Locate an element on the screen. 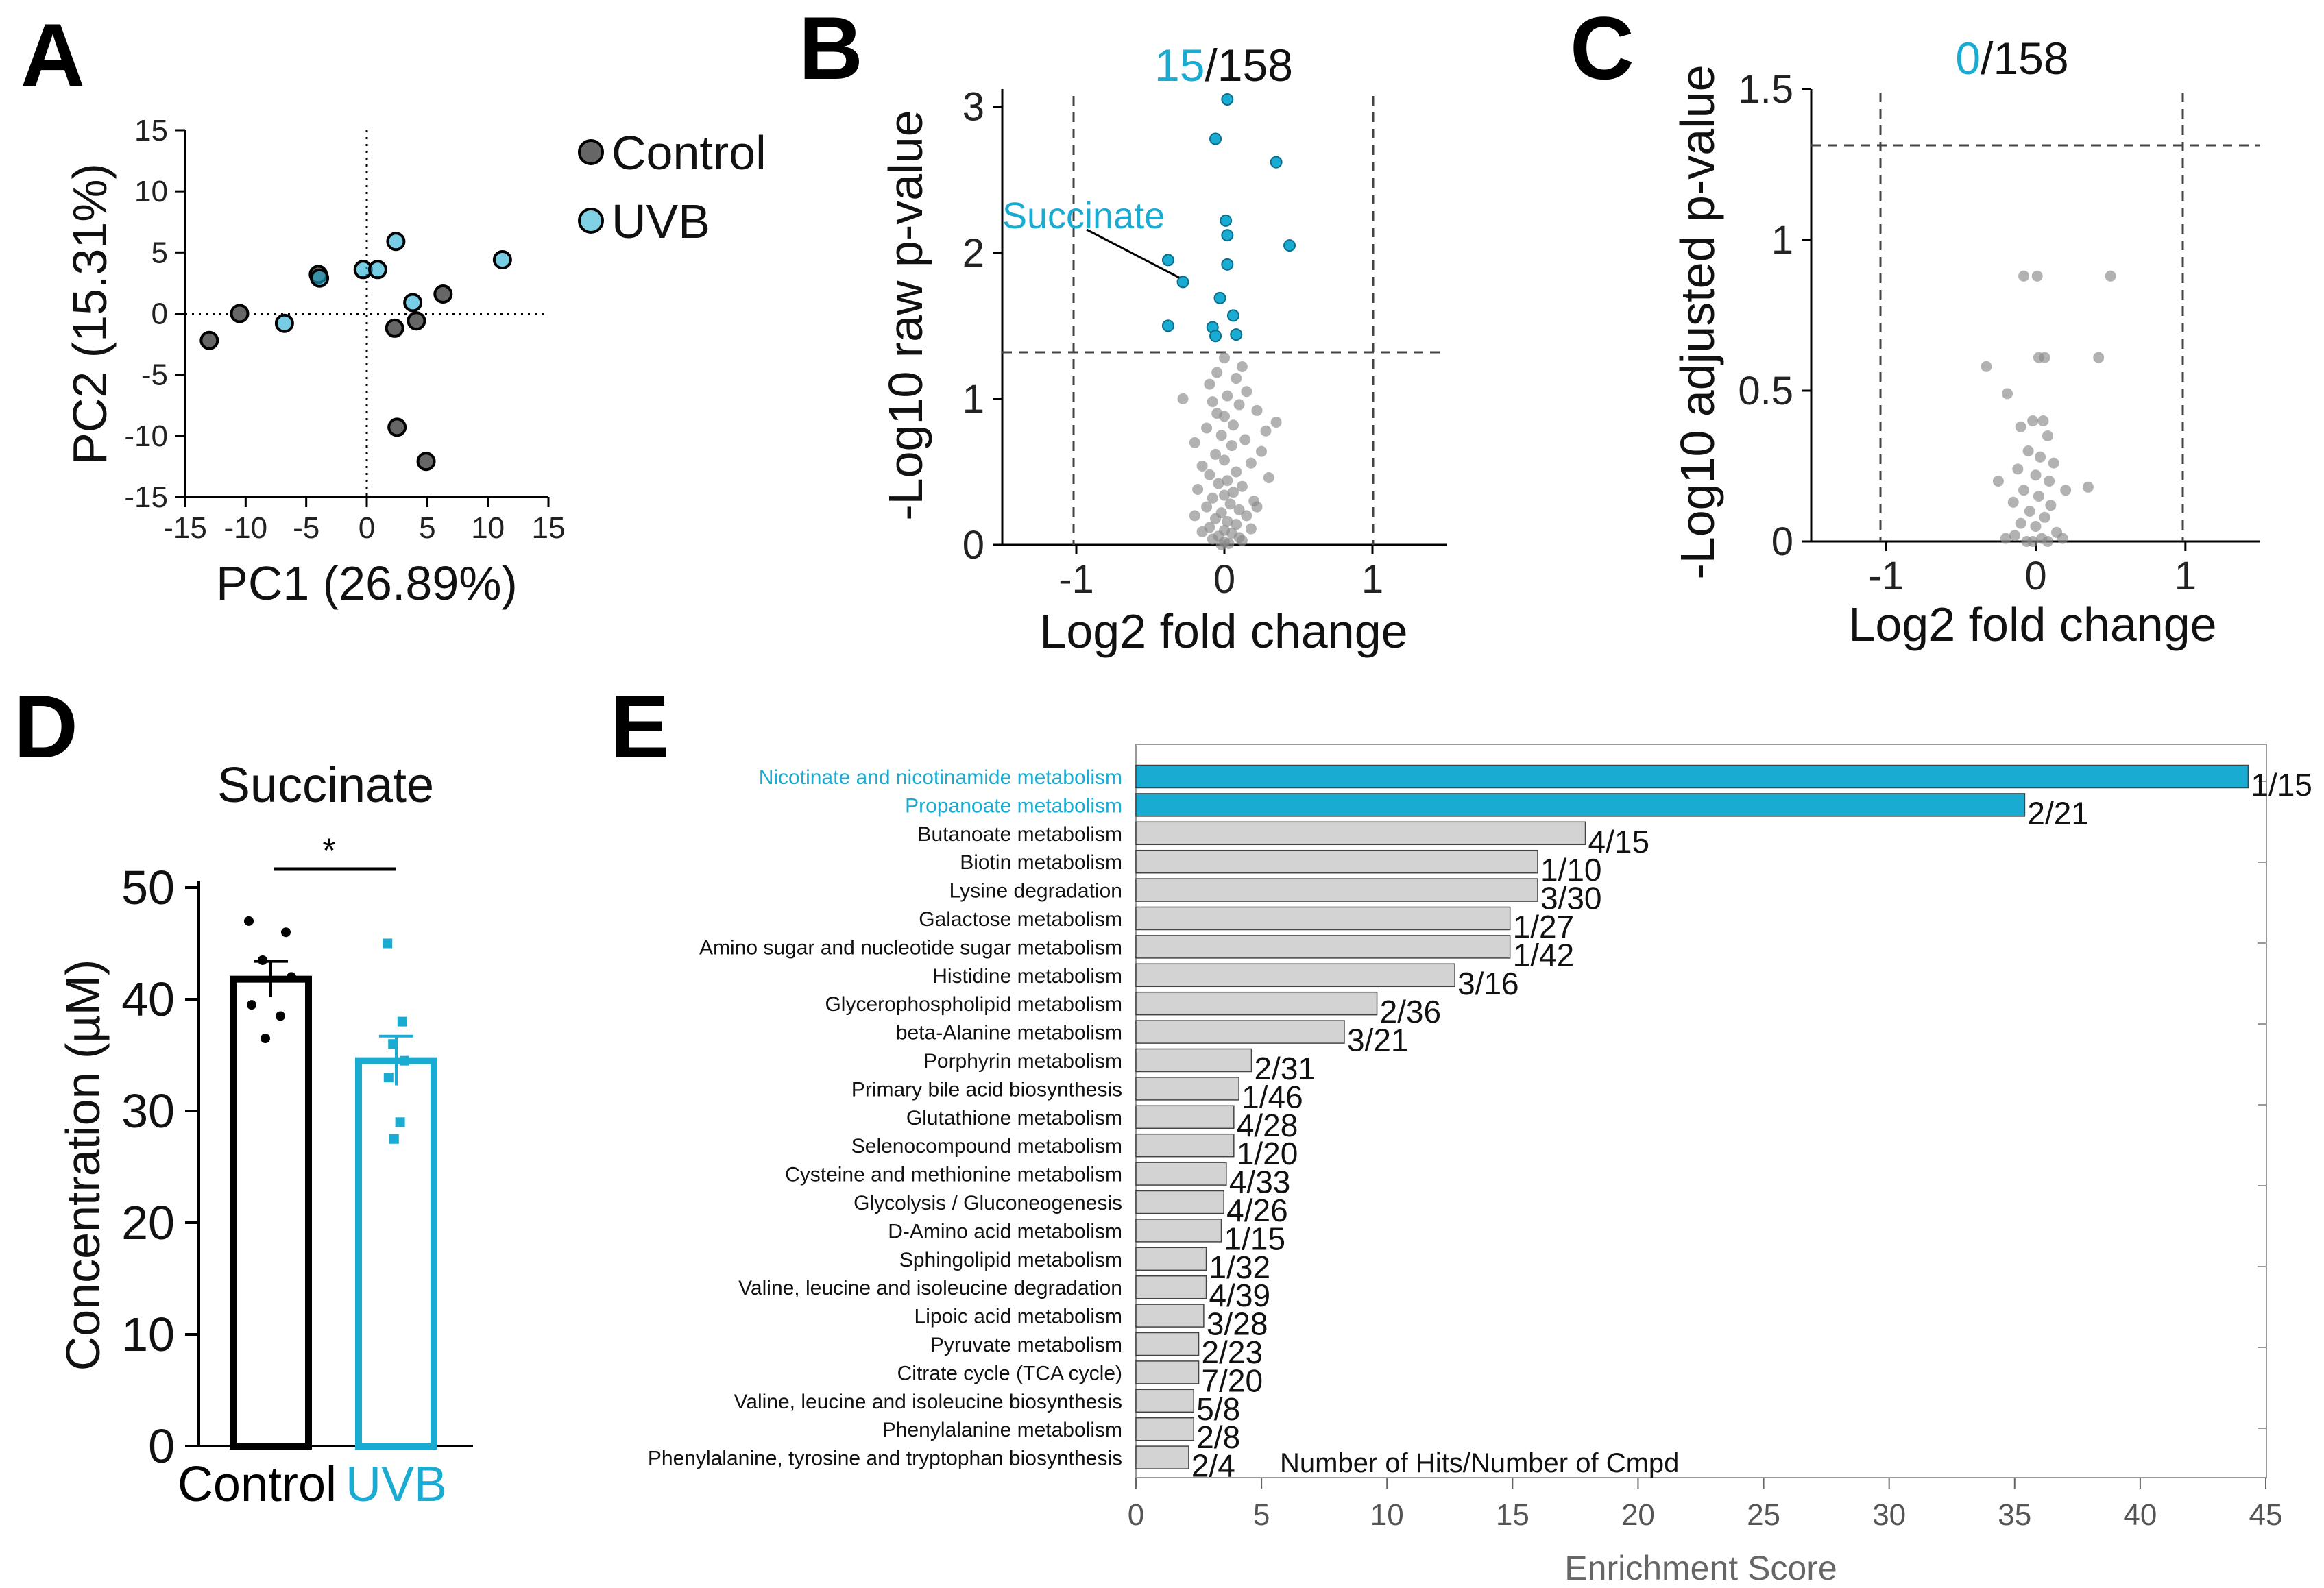 This screenshot has height=1588, width=2324. succinate-leader-line is located at coordinates (1133, 254).